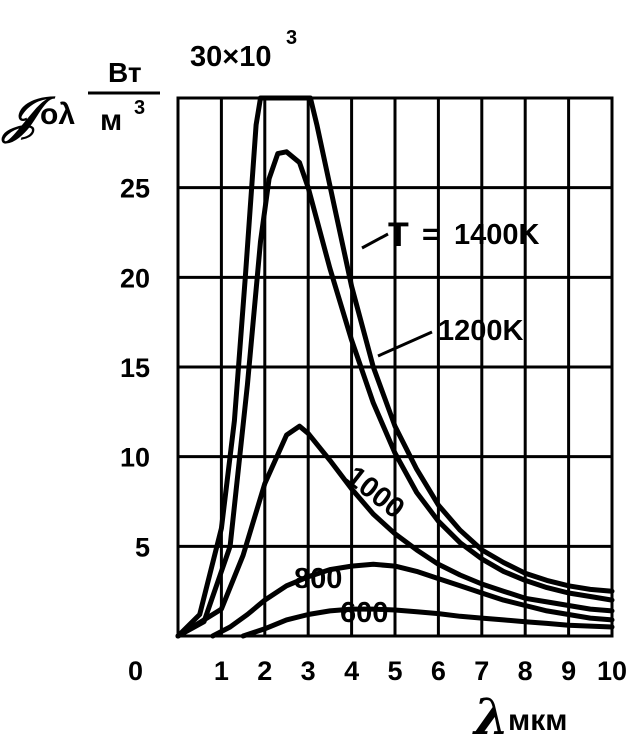 Image resolution: width=642 pixels, height=740 pixels. I want to click on x-axis-symbol: λ, so click(490, 713).